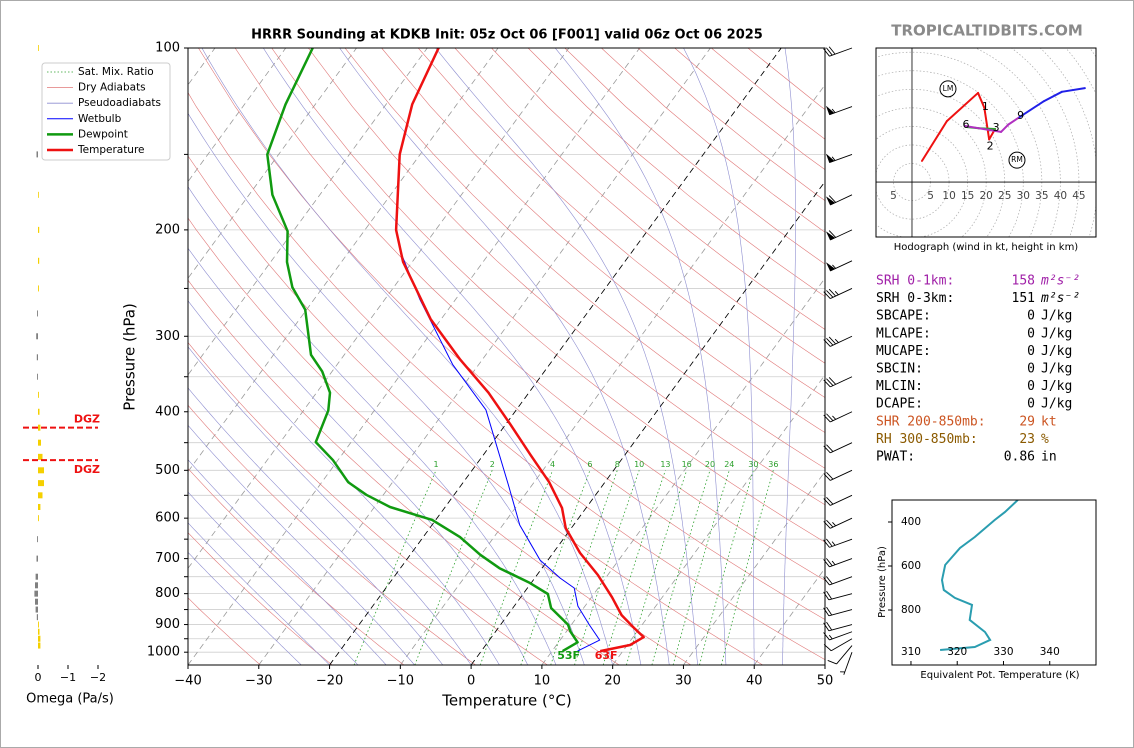 This screenshot has width=1134, height=748. What do you see at coordinates (130, 357) in the screenshot?
I see `y-axis-label: Pressure (hPa)` at bounding box center [130, 357].